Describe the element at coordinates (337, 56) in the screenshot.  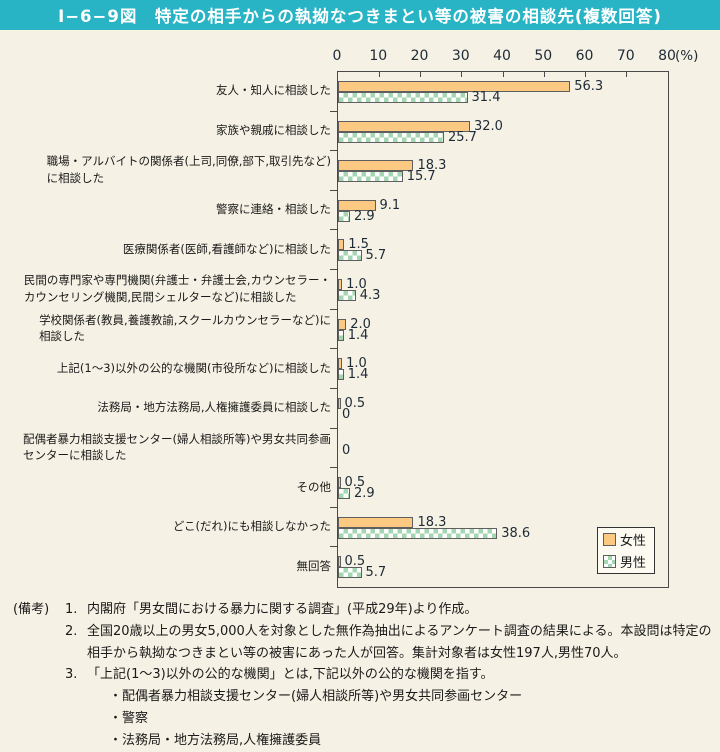
I see `x-axis-tick-label: 0` at that location.